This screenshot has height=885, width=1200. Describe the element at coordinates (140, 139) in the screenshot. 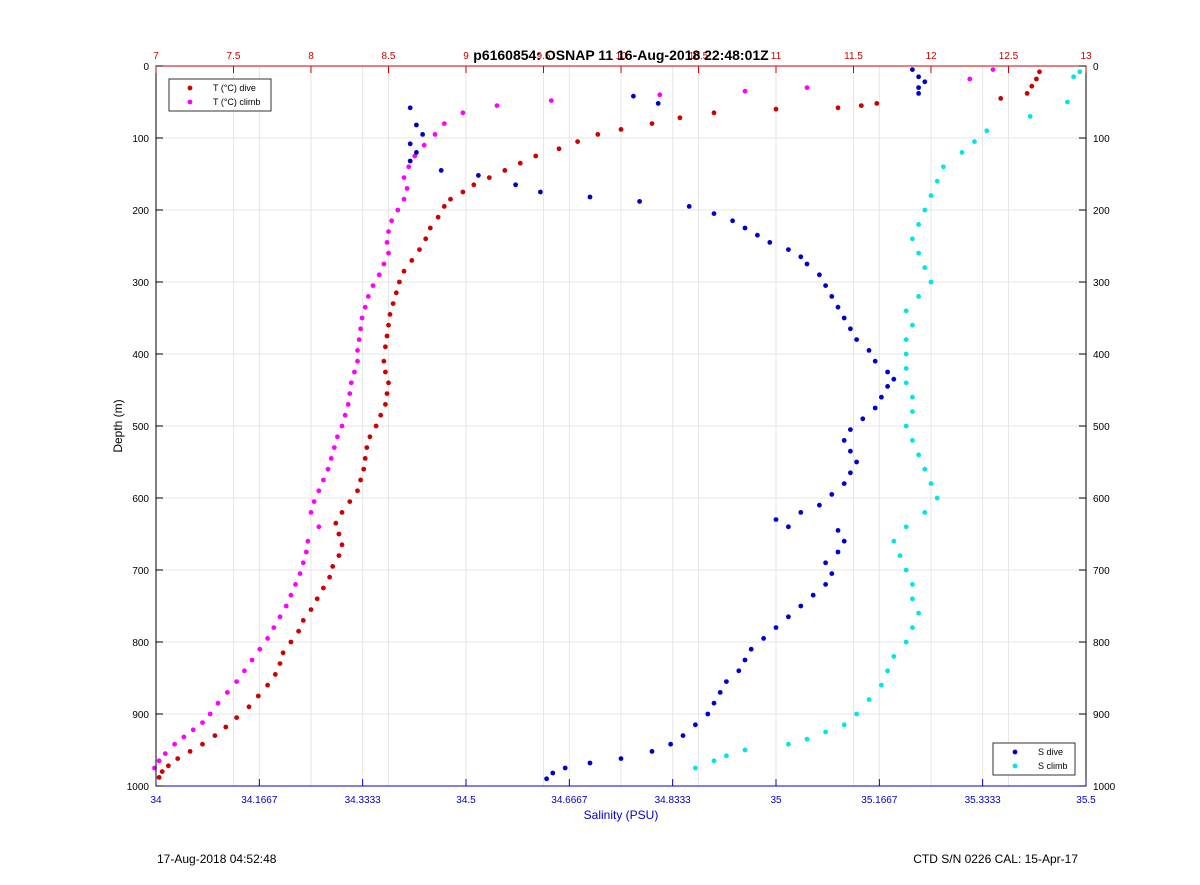

I see `depth-tick-label-left: 100` at that location.